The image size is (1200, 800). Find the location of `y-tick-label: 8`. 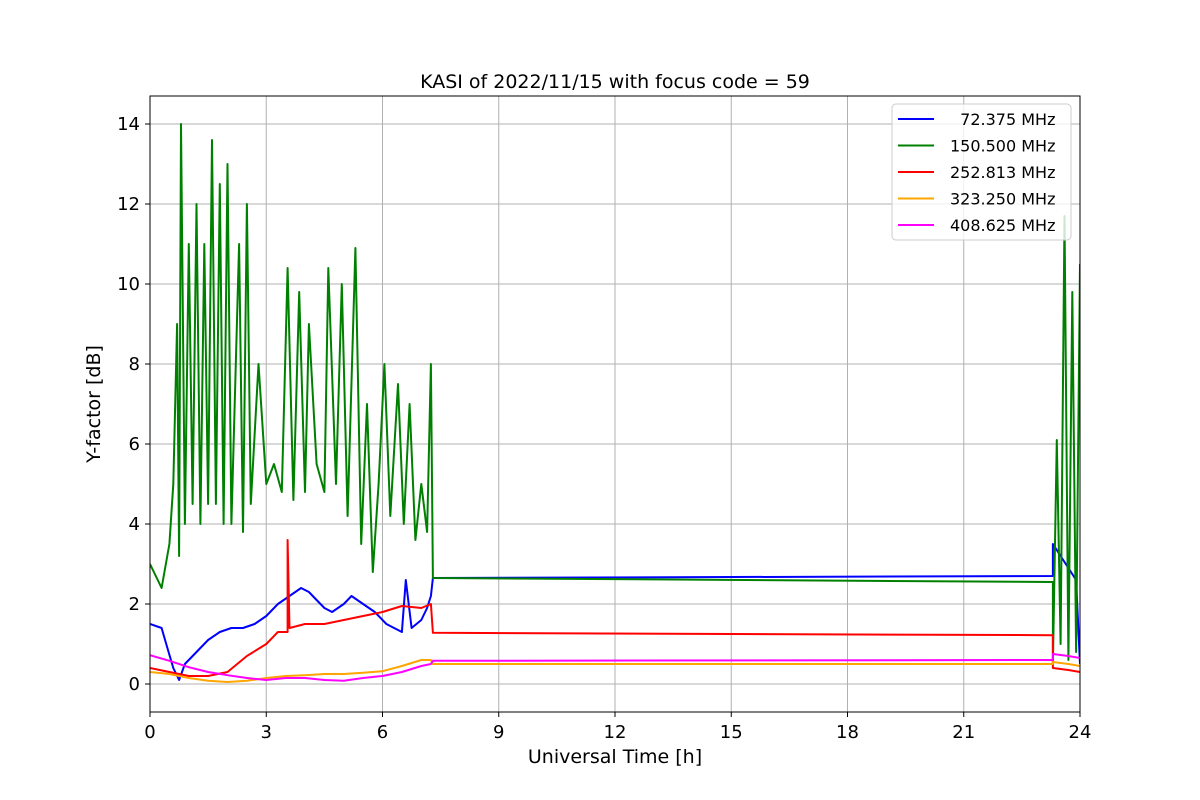

y-tick-label: 8 is located at coordinates (134, 364).